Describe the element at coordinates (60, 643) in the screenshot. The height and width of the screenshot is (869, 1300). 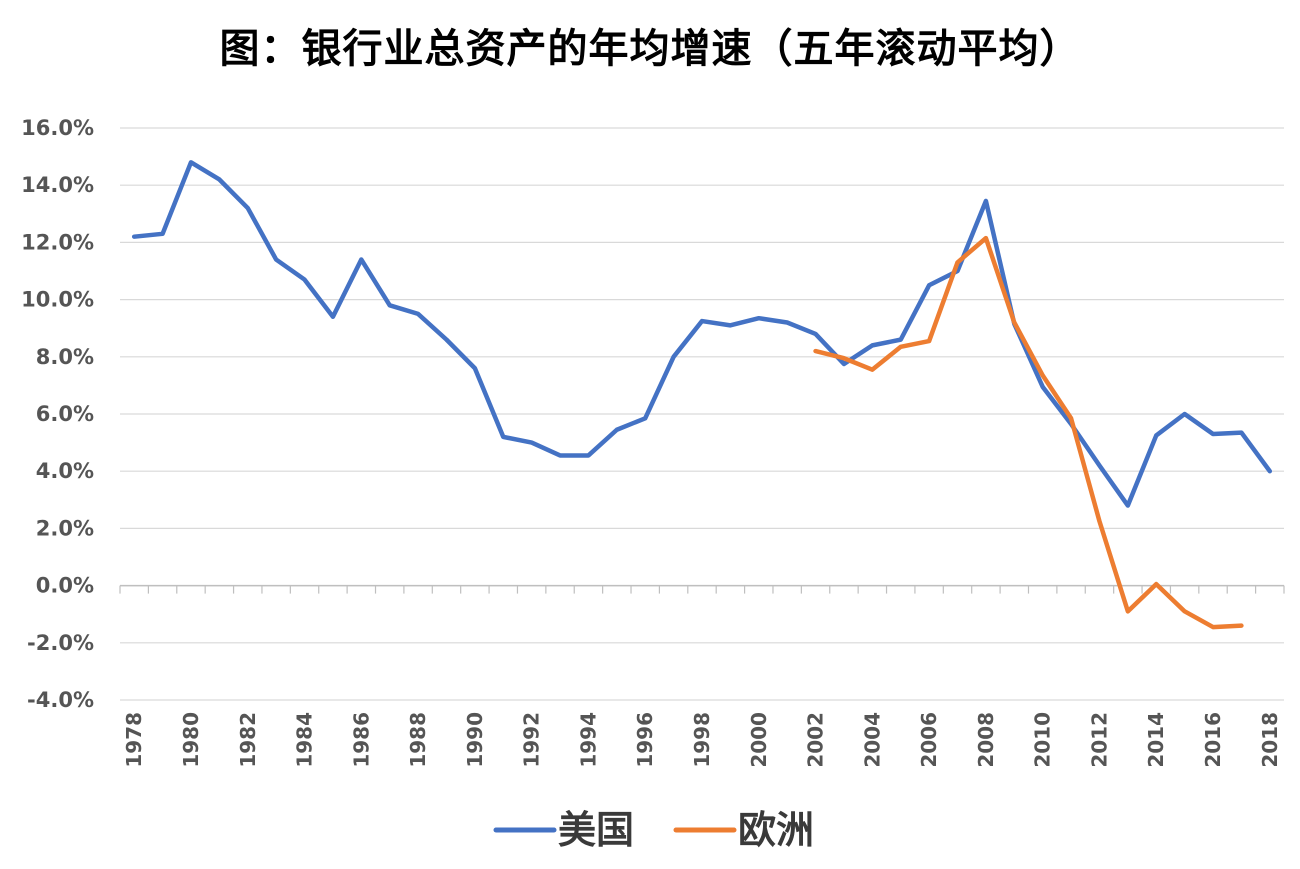
I see `y-tick-label: -2.0%` at that location.